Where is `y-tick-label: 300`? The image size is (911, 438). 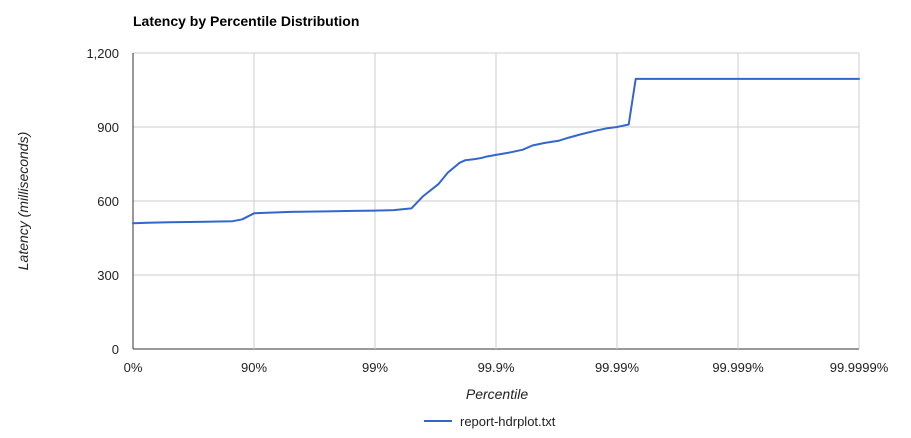 y-tick-label: 300 is located at coordinates (108, 275).